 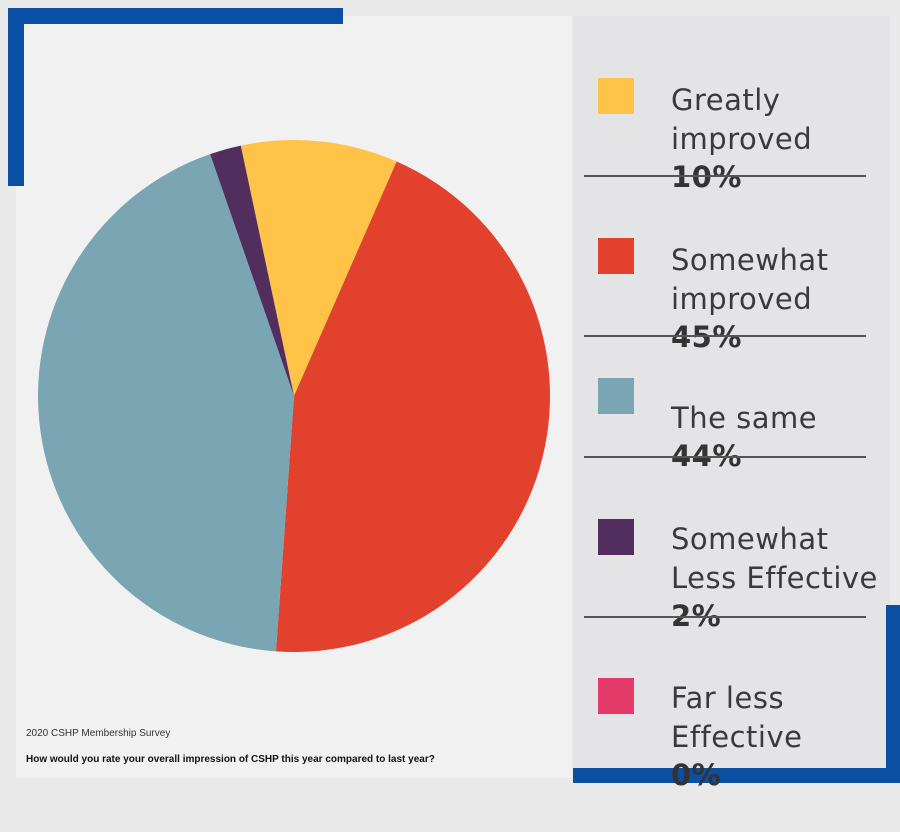 What do you see at coordinates (318, 268) in the screenshot?
I see `pie-slice-greatly-improved` at bounding box center [318, 268].